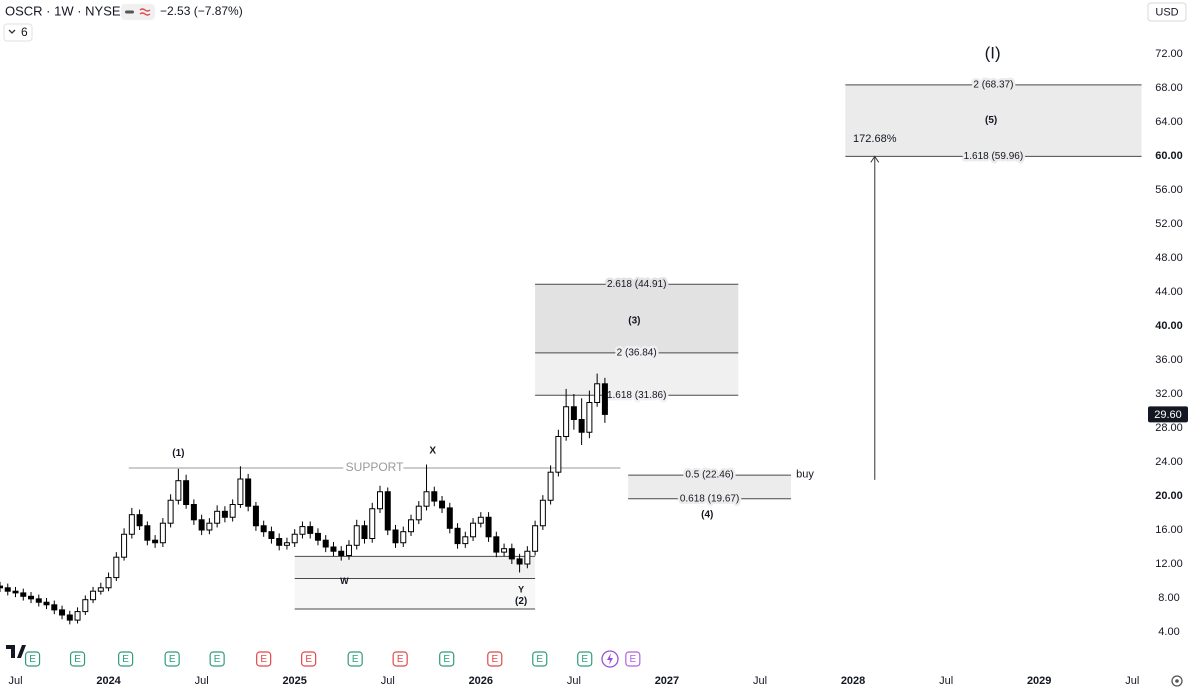  I want to click on y-tick-label: 44.00, so click(1169, 292).